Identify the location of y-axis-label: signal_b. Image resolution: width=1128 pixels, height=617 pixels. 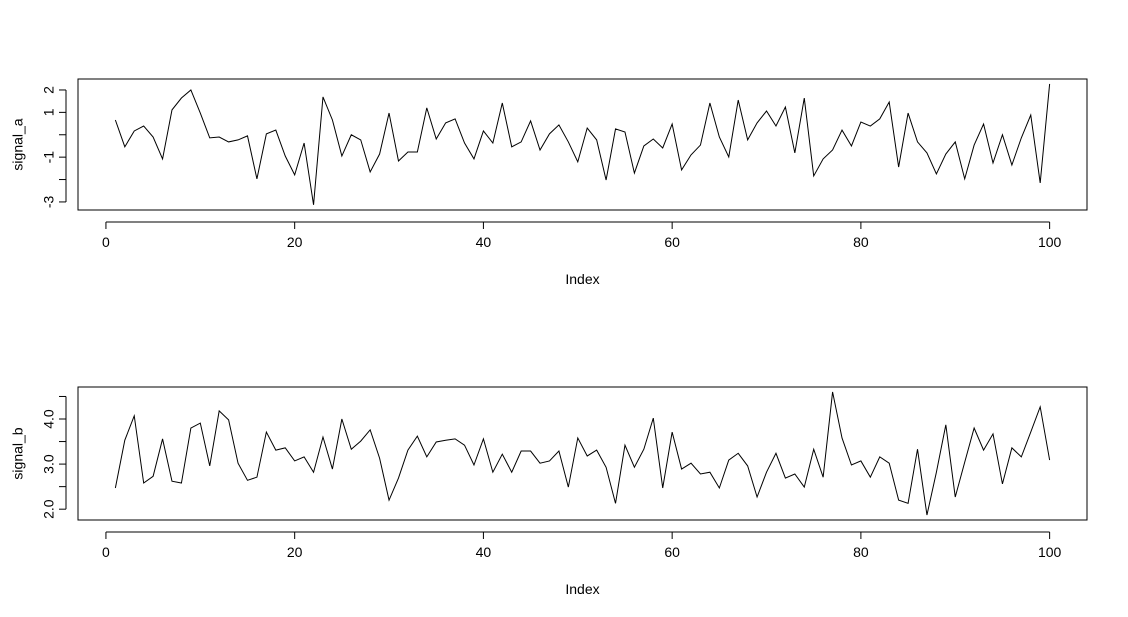
(18, 453).